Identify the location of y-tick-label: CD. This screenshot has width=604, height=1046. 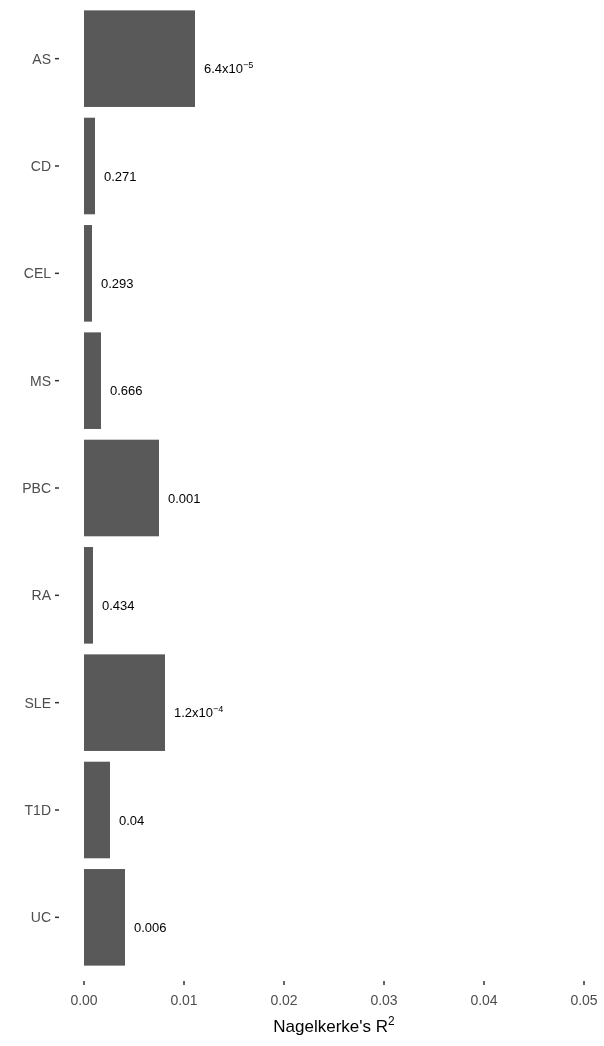
(40, 165).